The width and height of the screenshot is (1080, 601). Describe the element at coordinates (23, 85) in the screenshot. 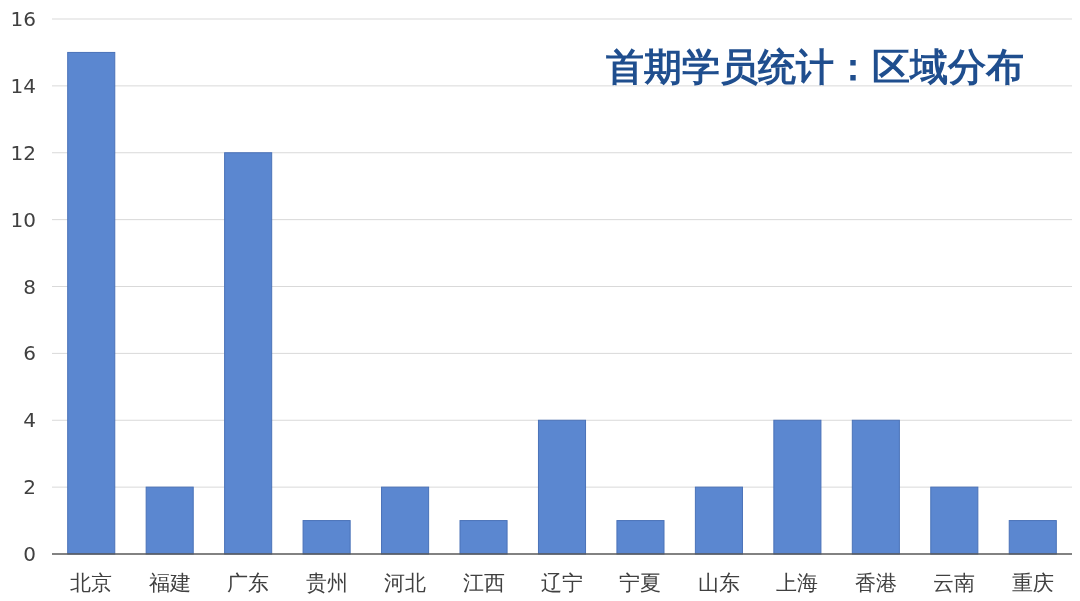

I see `y-tick-label: 14` at that location.